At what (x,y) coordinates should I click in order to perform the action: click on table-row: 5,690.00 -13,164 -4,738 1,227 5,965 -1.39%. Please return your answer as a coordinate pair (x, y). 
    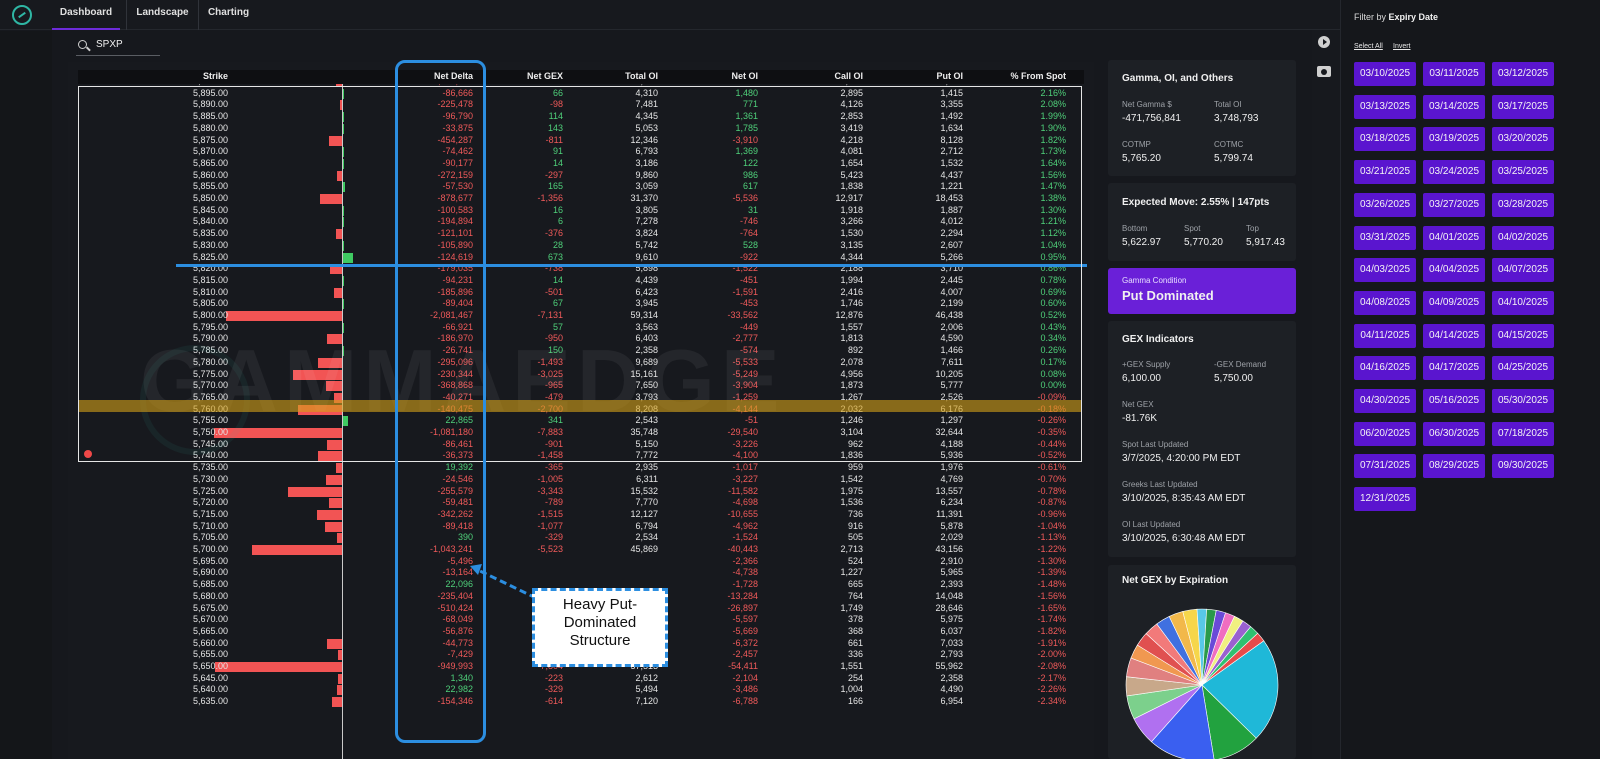
    Looking at the image, I should click on (581, 573).